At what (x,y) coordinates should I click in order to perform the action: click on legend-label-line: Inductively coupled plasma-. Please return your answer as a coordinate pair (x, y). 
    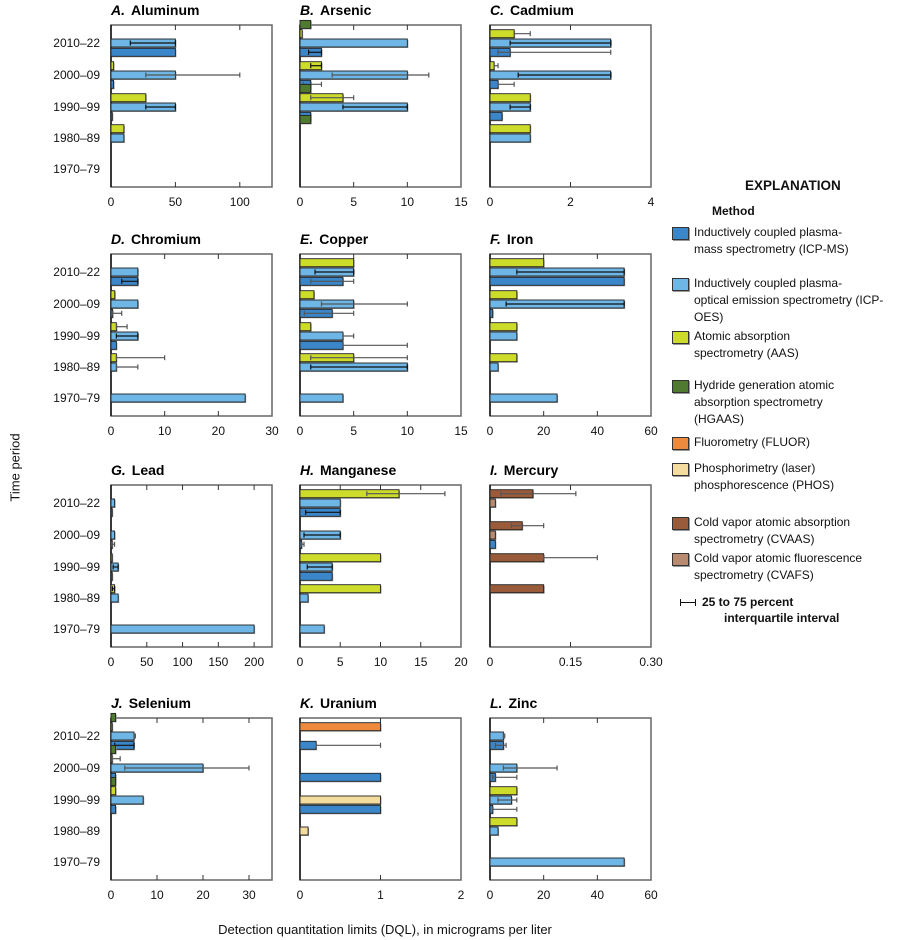
    Looking at the image, I should click on (768, 232).